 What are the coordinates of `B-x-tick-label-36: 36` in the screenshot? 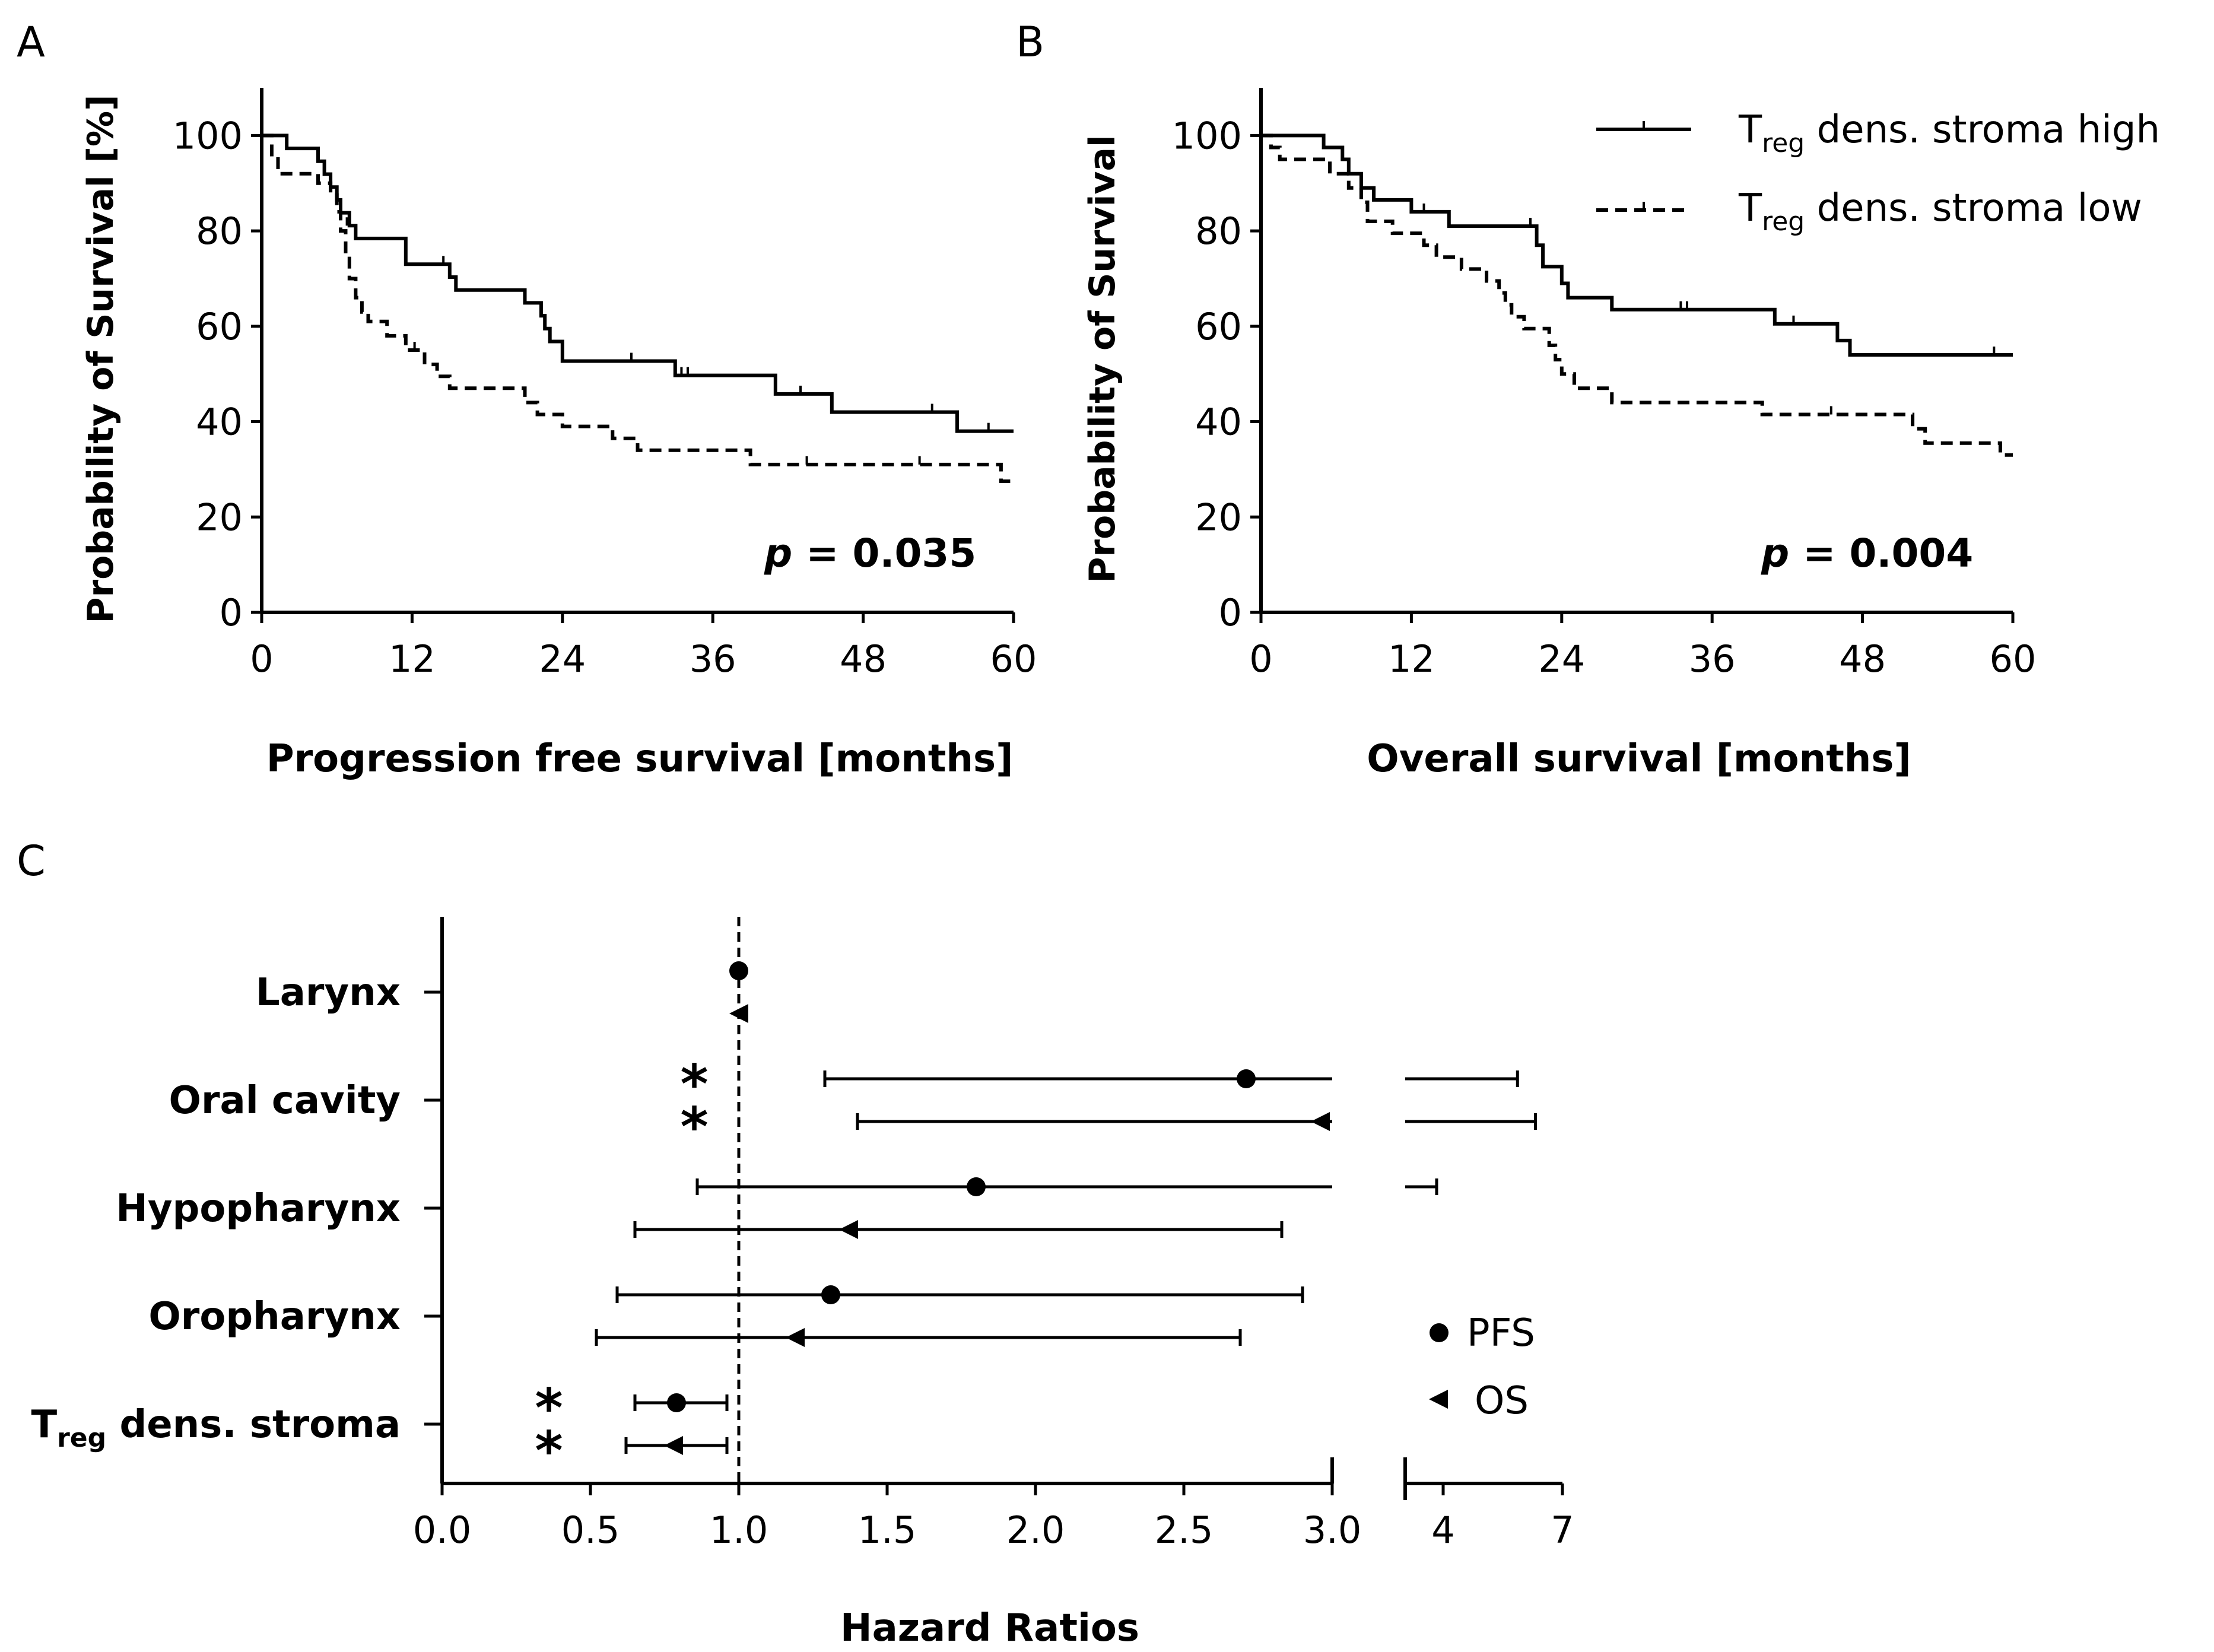 It's located at (1712, 659).